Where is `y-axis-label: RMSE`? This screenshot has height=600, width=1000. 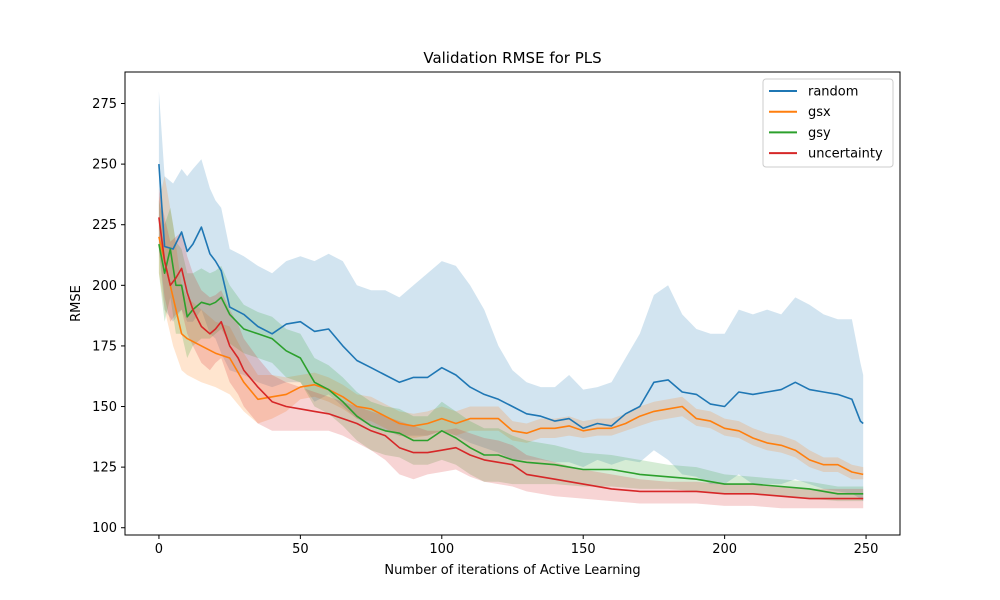
y-axis-label: RMSE is located at coordinates (76, 303).